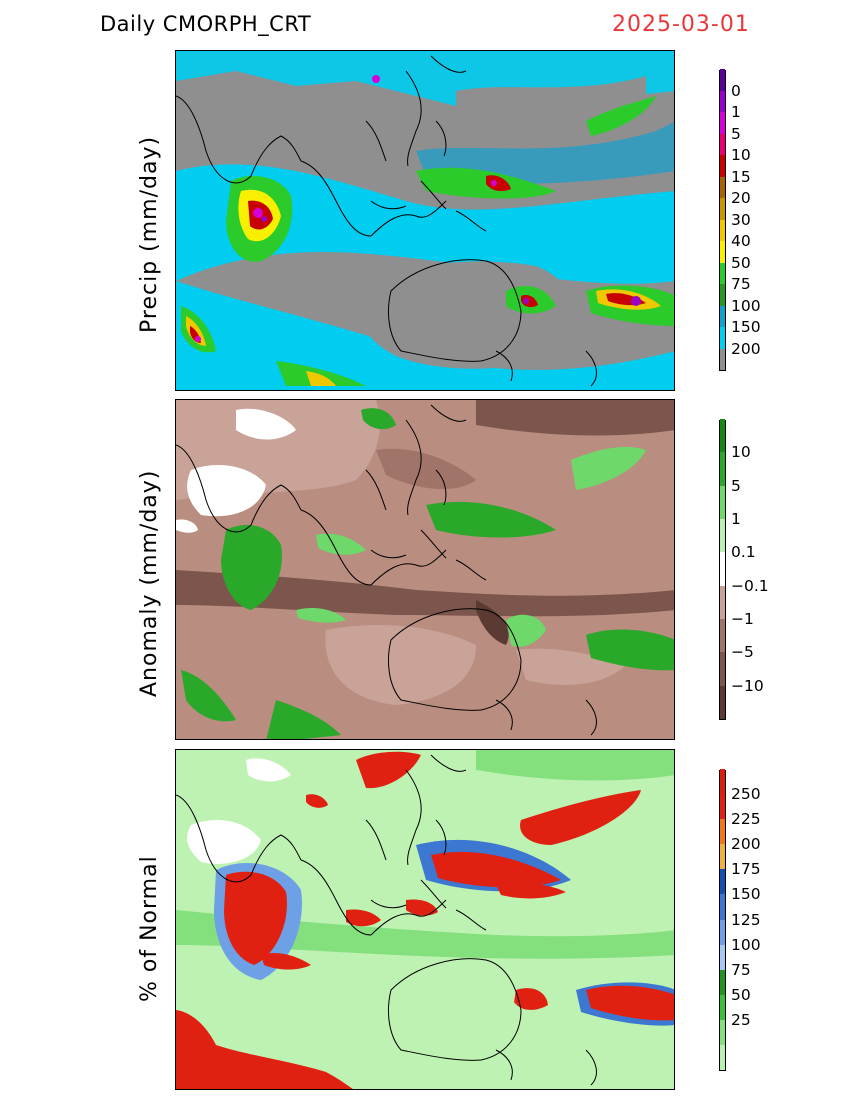 The height and width of the screenshot is (1100, 850). Describe the element at coordinates (743, 552) in the screenshot. I see `colorbar-label: 0.1` at that location.